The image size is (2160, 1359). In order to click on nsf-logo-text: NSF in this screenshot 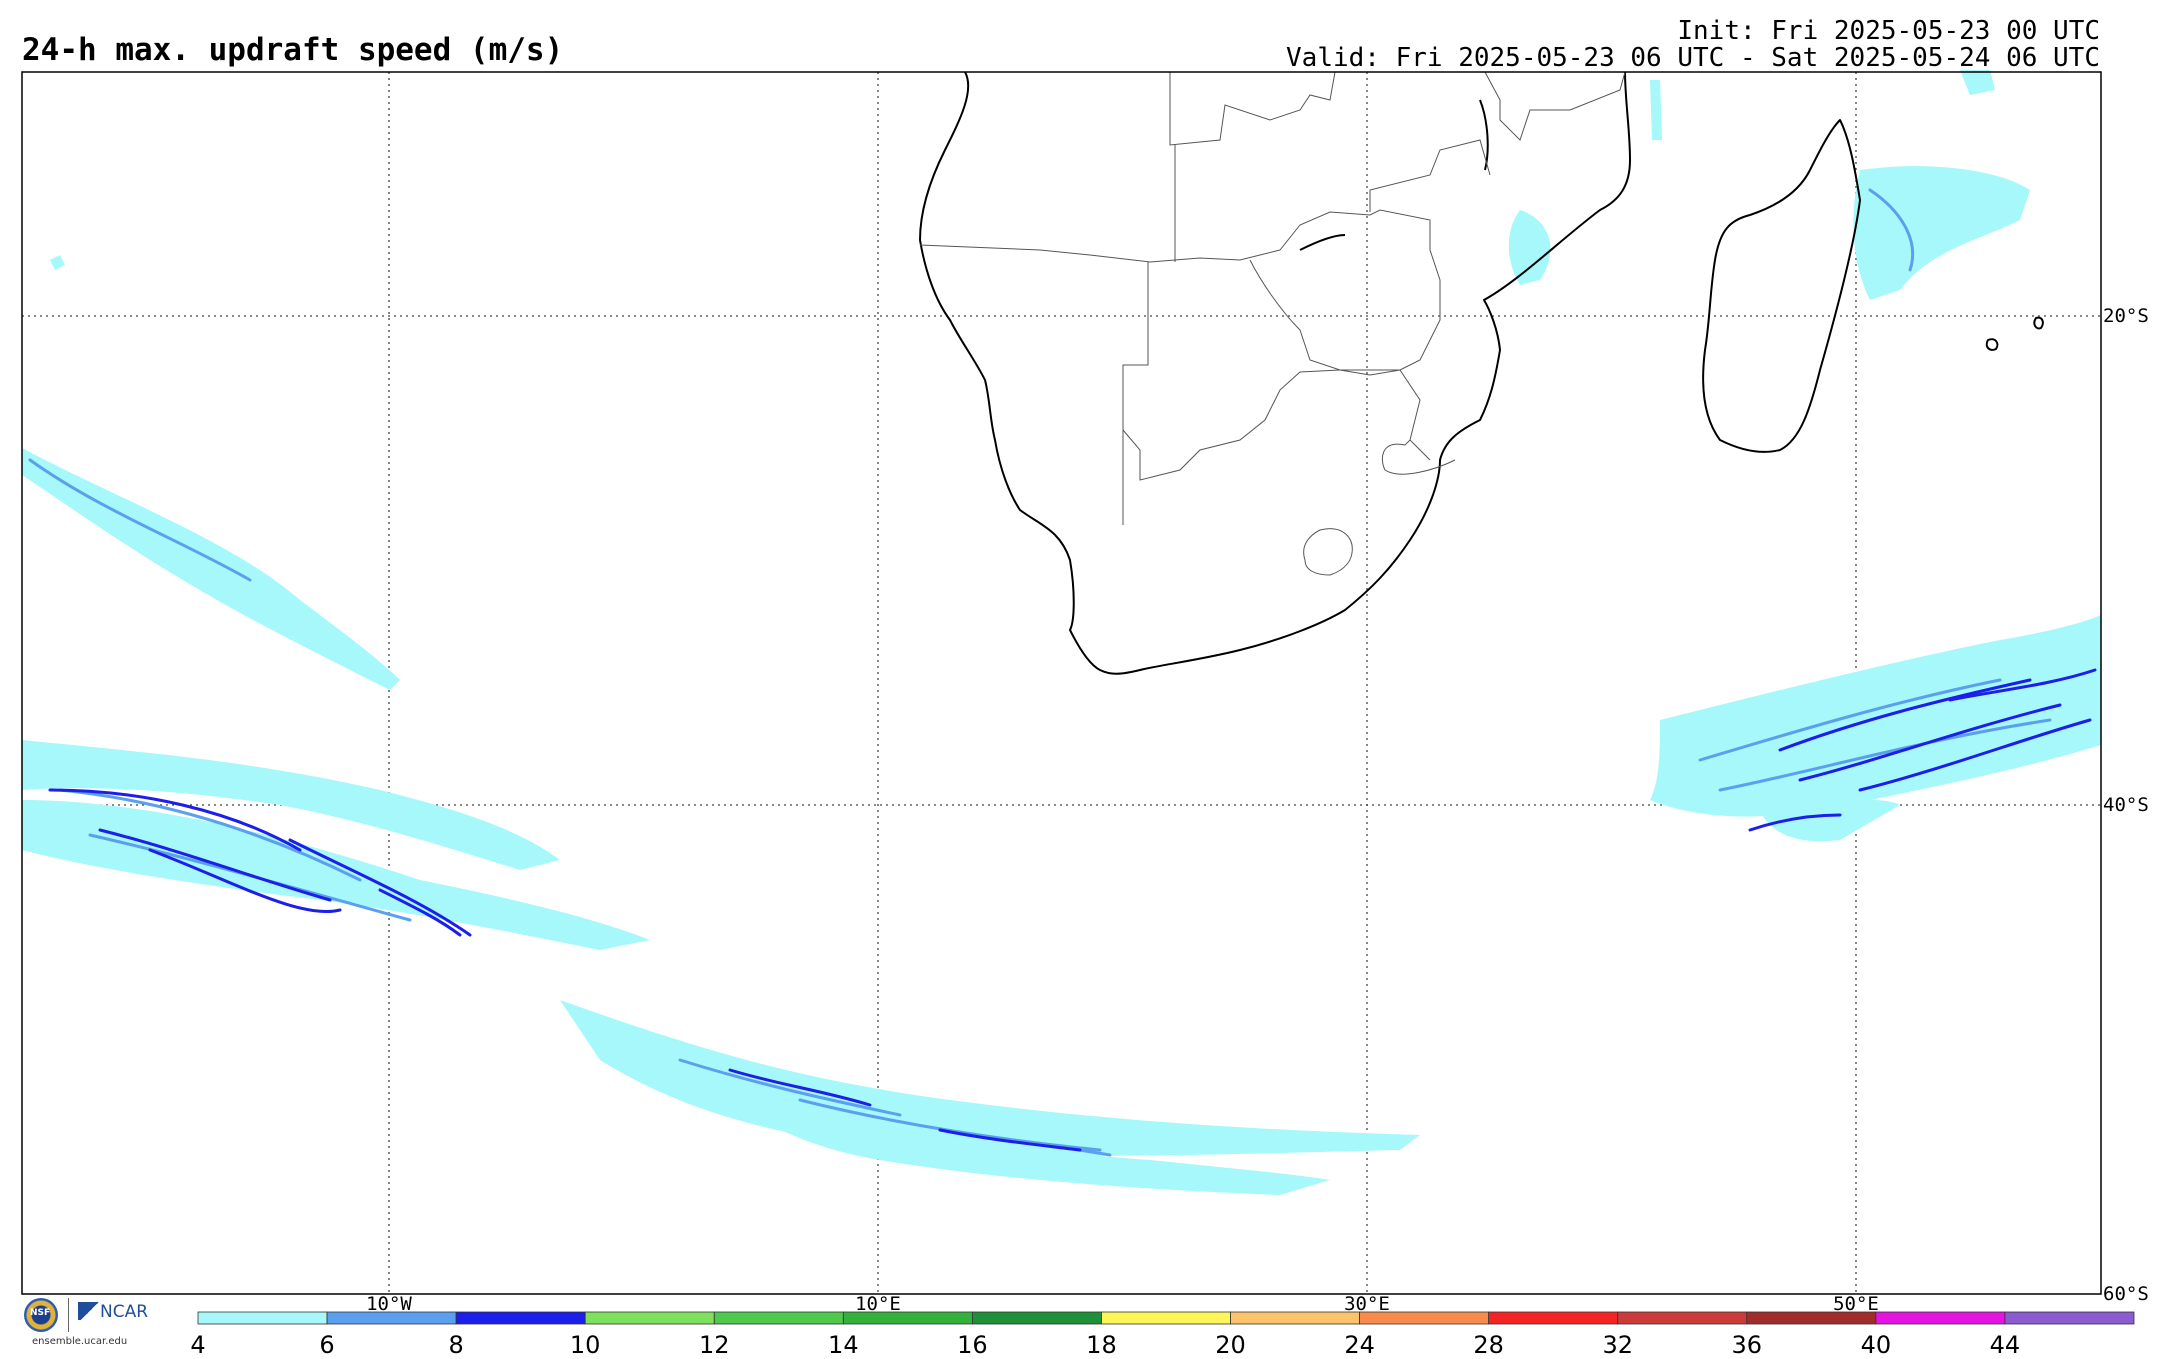, I will do `click(40, 1313)`.